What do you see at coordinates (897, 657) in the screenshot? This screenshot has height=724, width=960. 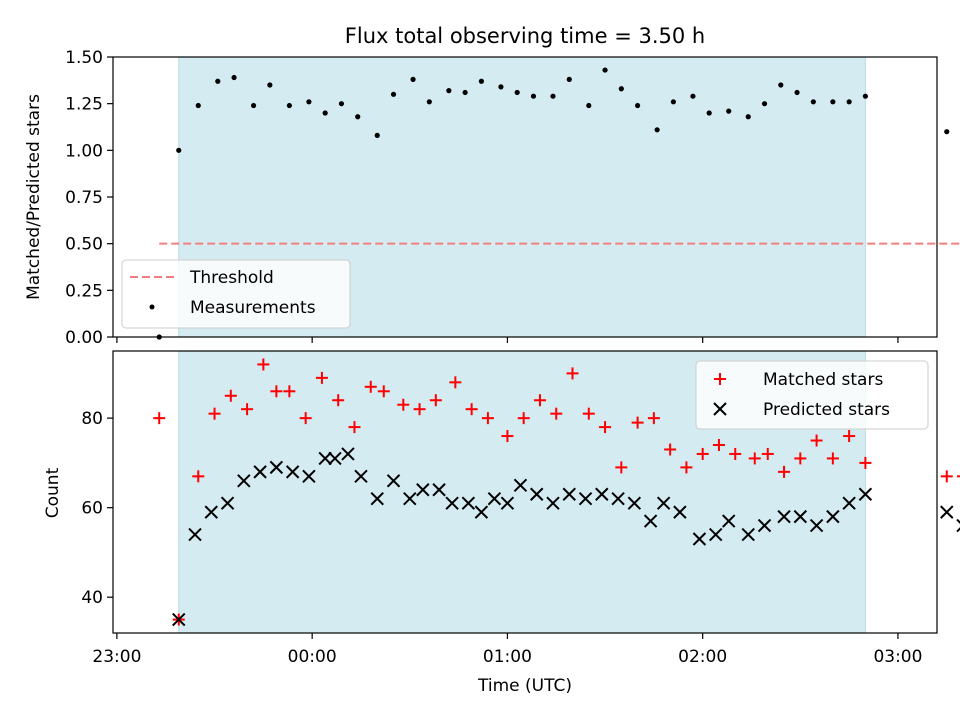 I see `x-tick-label: 03:00` at bounding box center [897, 657].